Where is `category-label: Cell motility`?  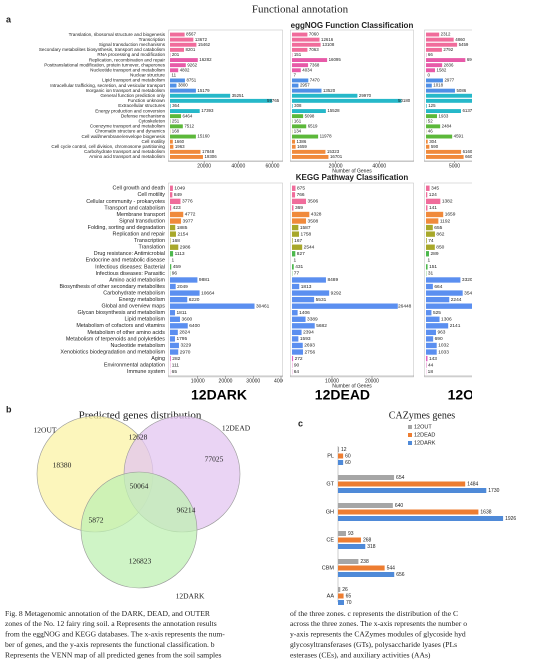 category-label: Cell motility is located at coordinates (151, 195).